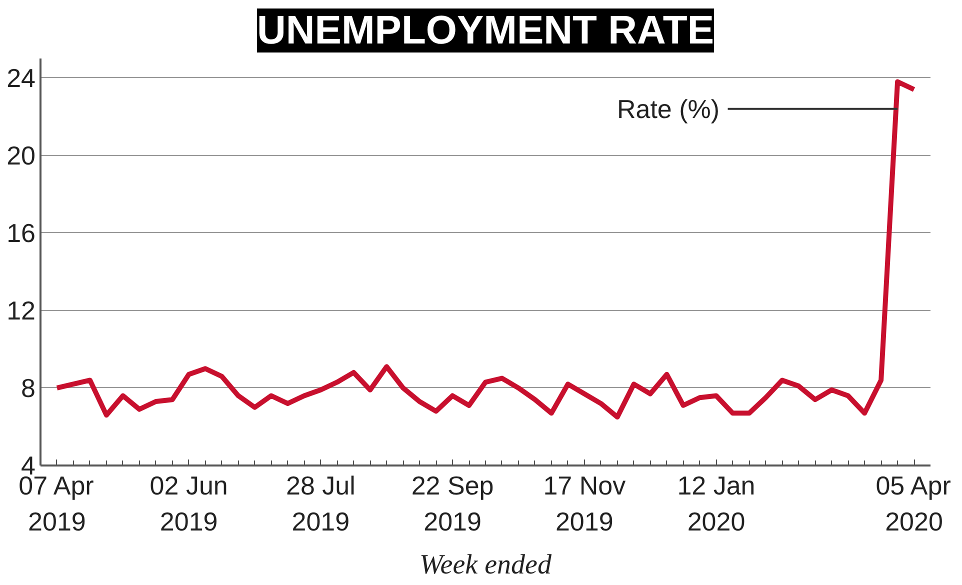 Image resolution: width=962 pixels, height=585 pixels. I want to click on x-tick-label: 02 Jun 2019, so click(189, 503).